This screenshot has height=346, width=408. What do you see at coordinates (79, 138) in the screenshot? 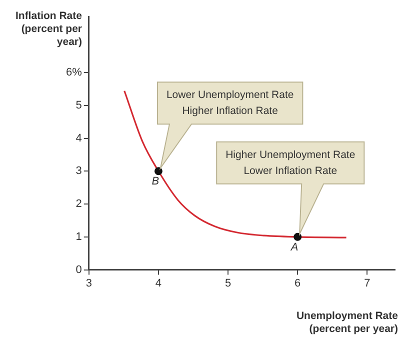
I see `y-tick-label: 4` at bounding box center [79, 138].